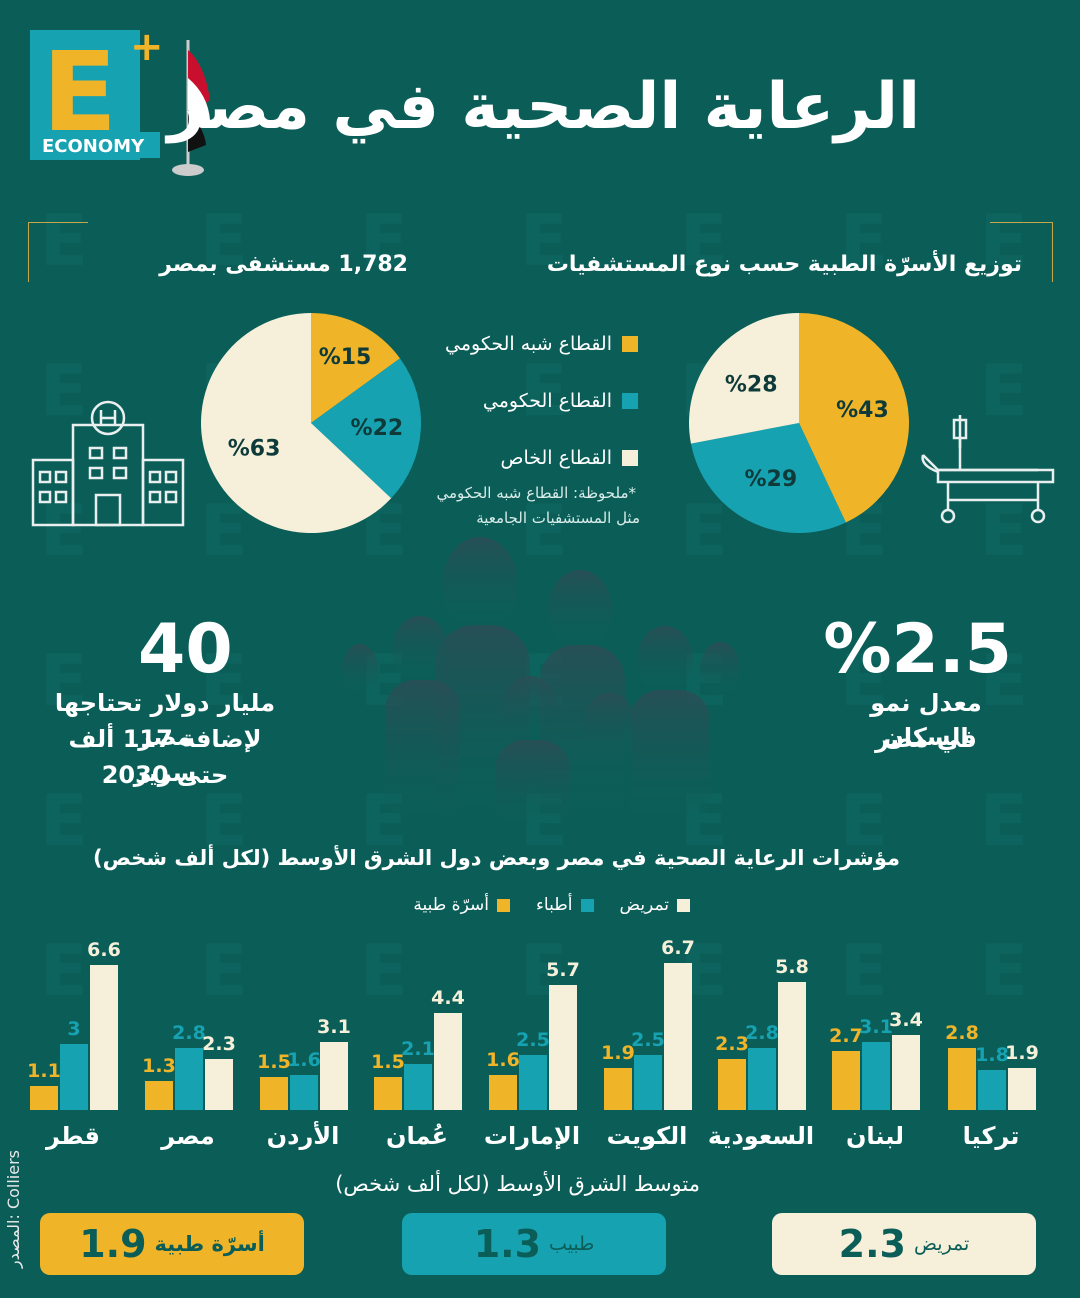  Describe the element at coordinates (1022, 1053) in the screenshot. I see `bar-label-2-8: 1.9` at that location.